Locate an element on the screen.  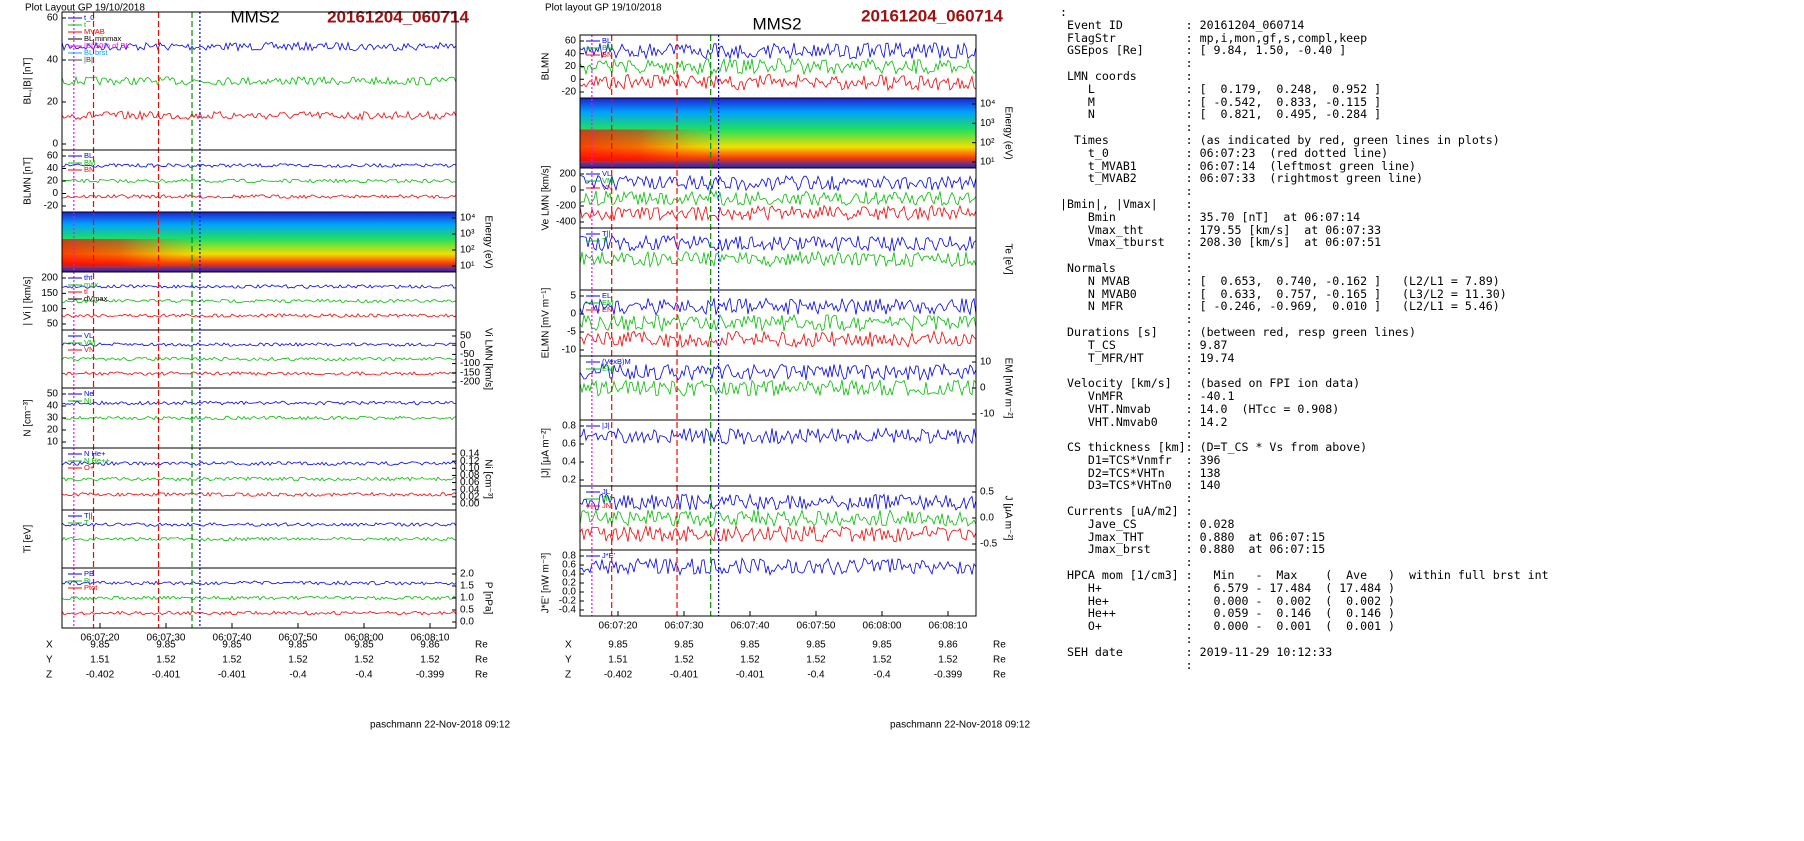
legend-label: |J| is located at coordinates (606, 425).